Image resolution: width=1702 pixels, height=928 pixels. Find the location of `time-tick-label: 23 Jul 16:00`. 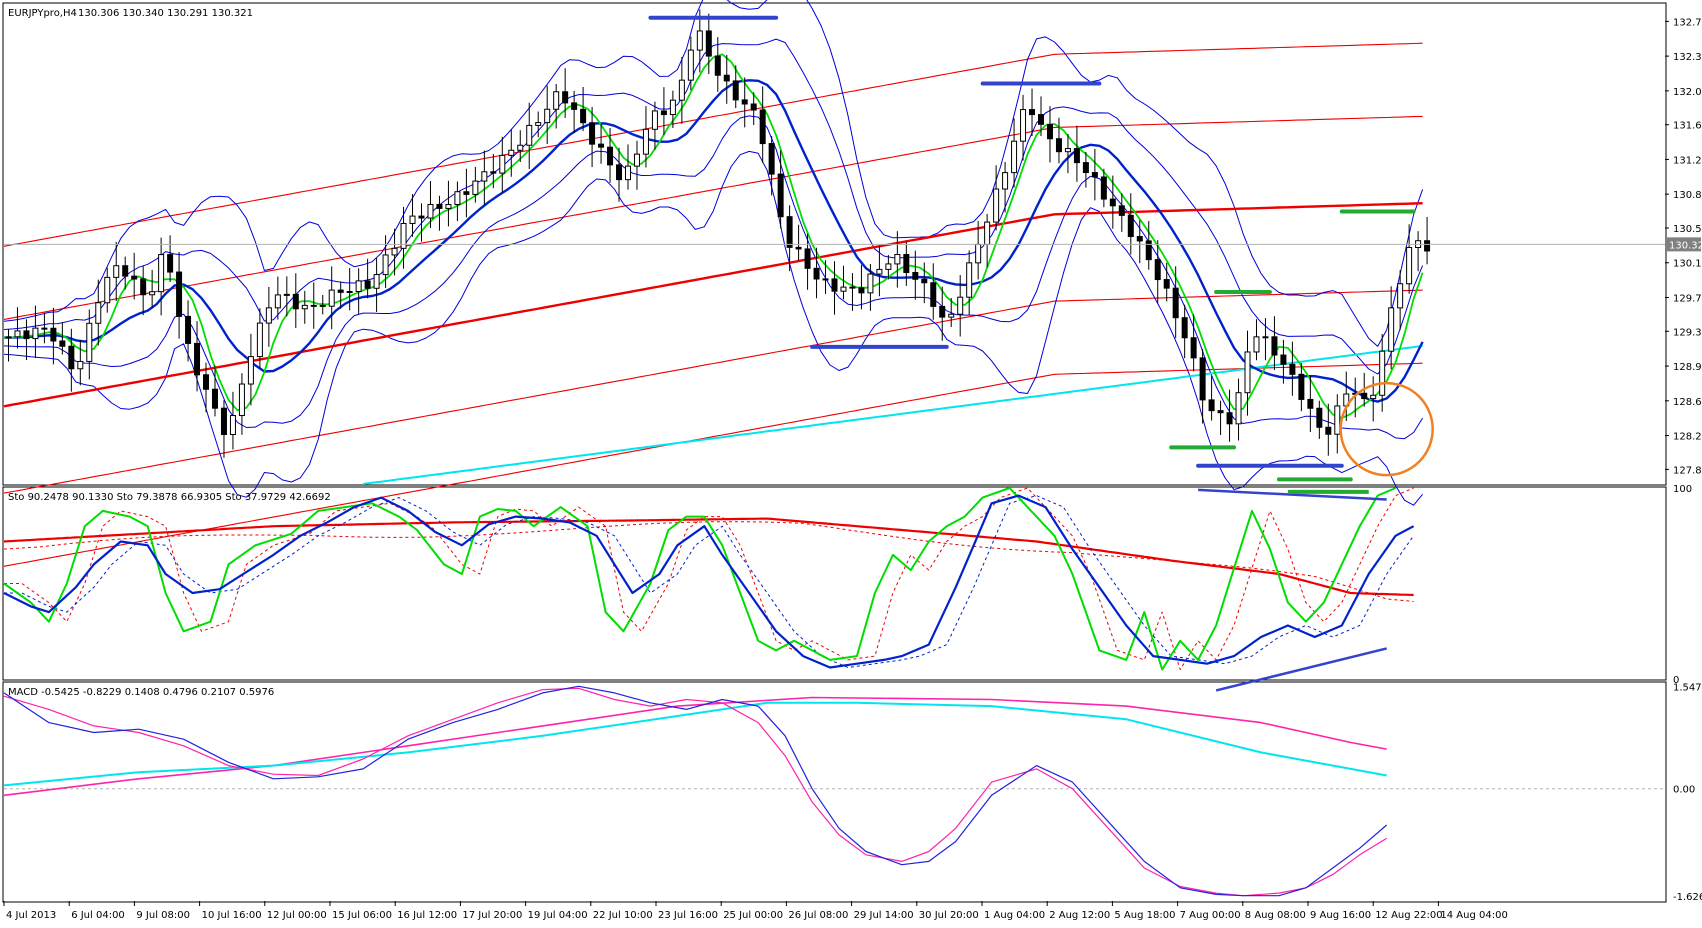

time-tick-label: 23 Jul 16:00 is located at coordinates (688, 915).